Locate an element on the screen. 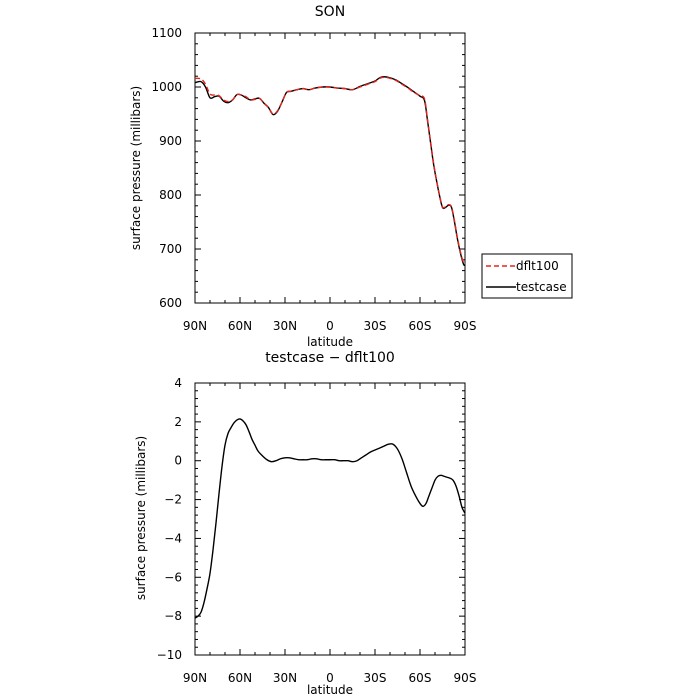 The image size is (700, 700). series-line-testcase is located at coordinates (330, 171).